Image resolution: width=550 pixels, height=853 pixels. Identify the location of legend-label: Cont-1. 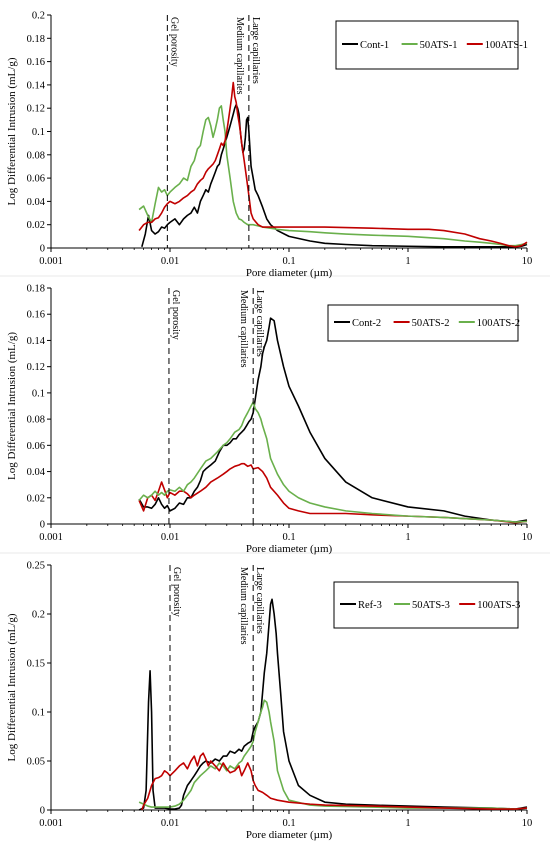
(374, 45).